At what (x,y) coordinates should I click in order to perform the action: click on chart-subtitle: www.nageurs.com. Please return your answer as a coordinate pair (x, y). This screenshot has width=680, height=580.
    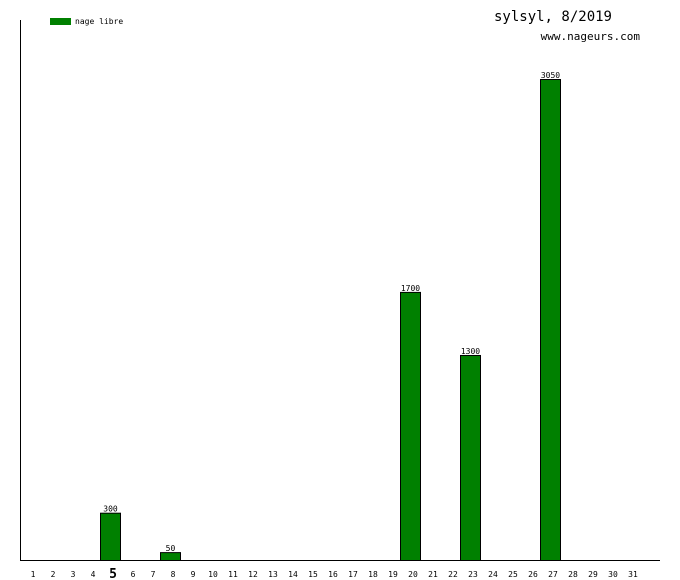
    Looking at the image, I should click on (590, 36).